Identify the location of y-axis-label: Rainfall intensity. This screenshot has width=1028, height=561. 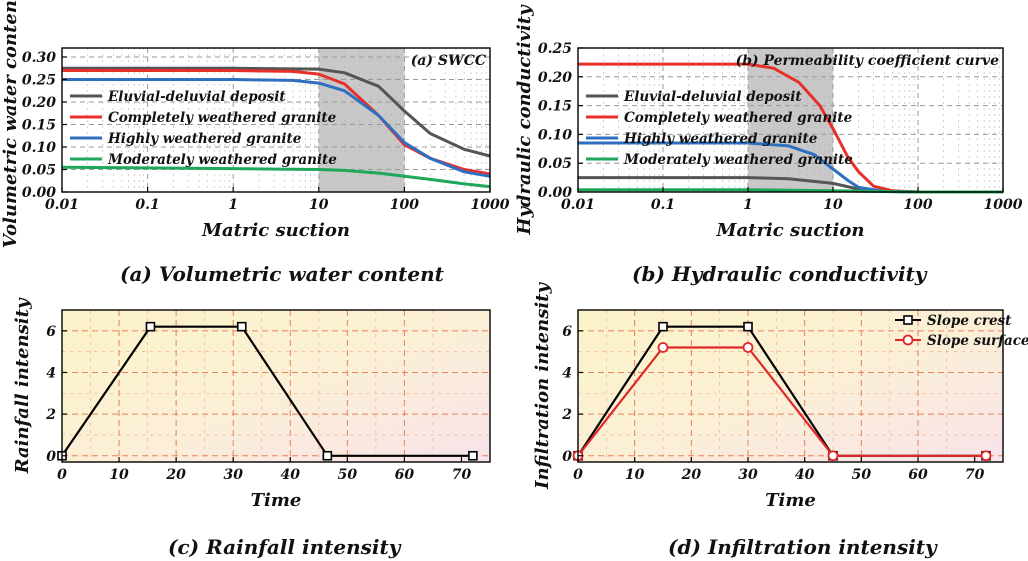
(22, 385).